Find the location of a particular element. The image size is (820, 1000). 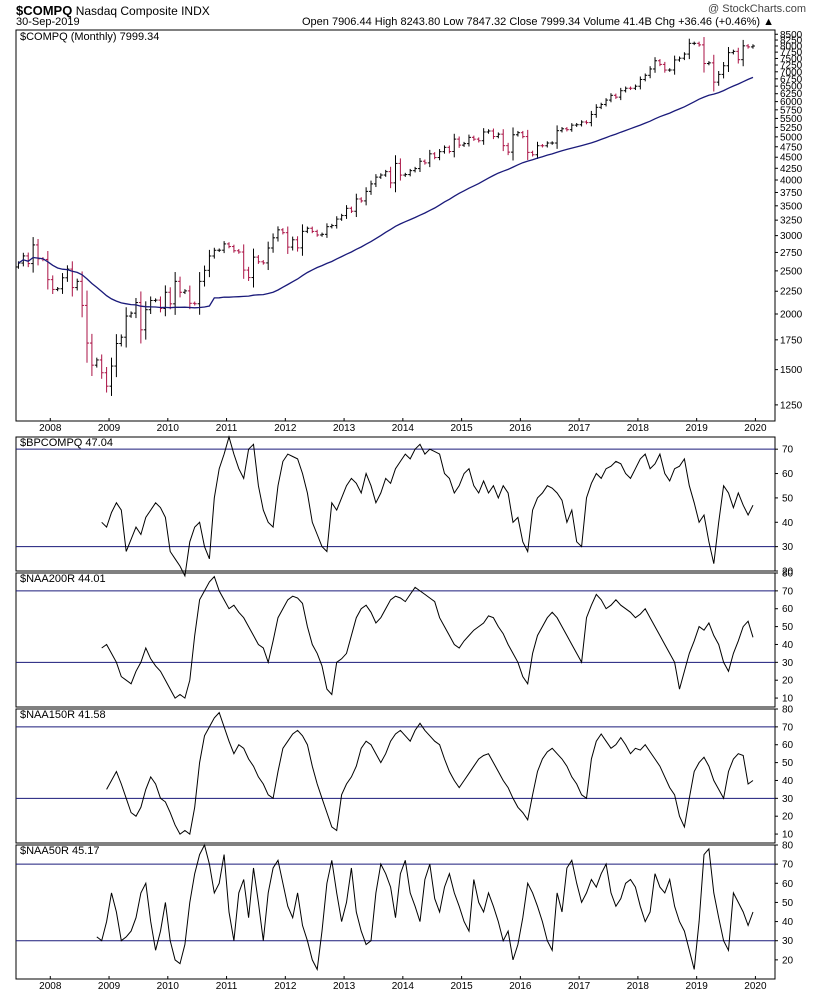

price-tick-label: 7750 is located at coordinates (791, 53).